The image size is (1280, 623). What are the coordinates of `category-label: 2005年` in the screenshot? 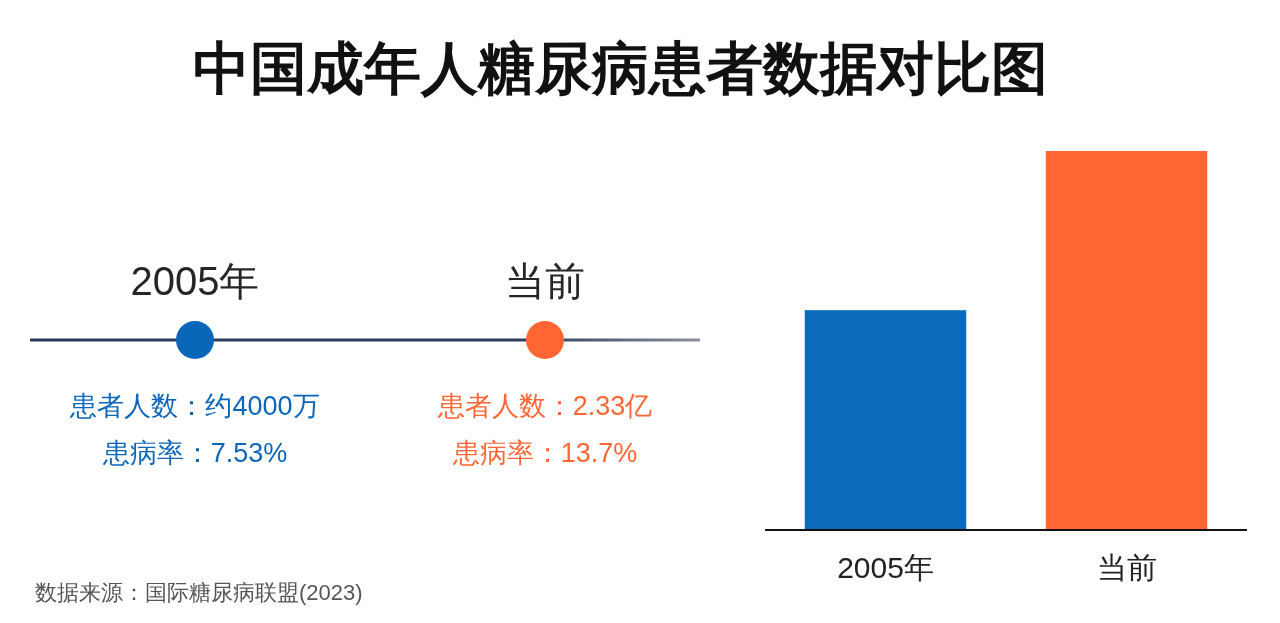 It's located at (195, 281).